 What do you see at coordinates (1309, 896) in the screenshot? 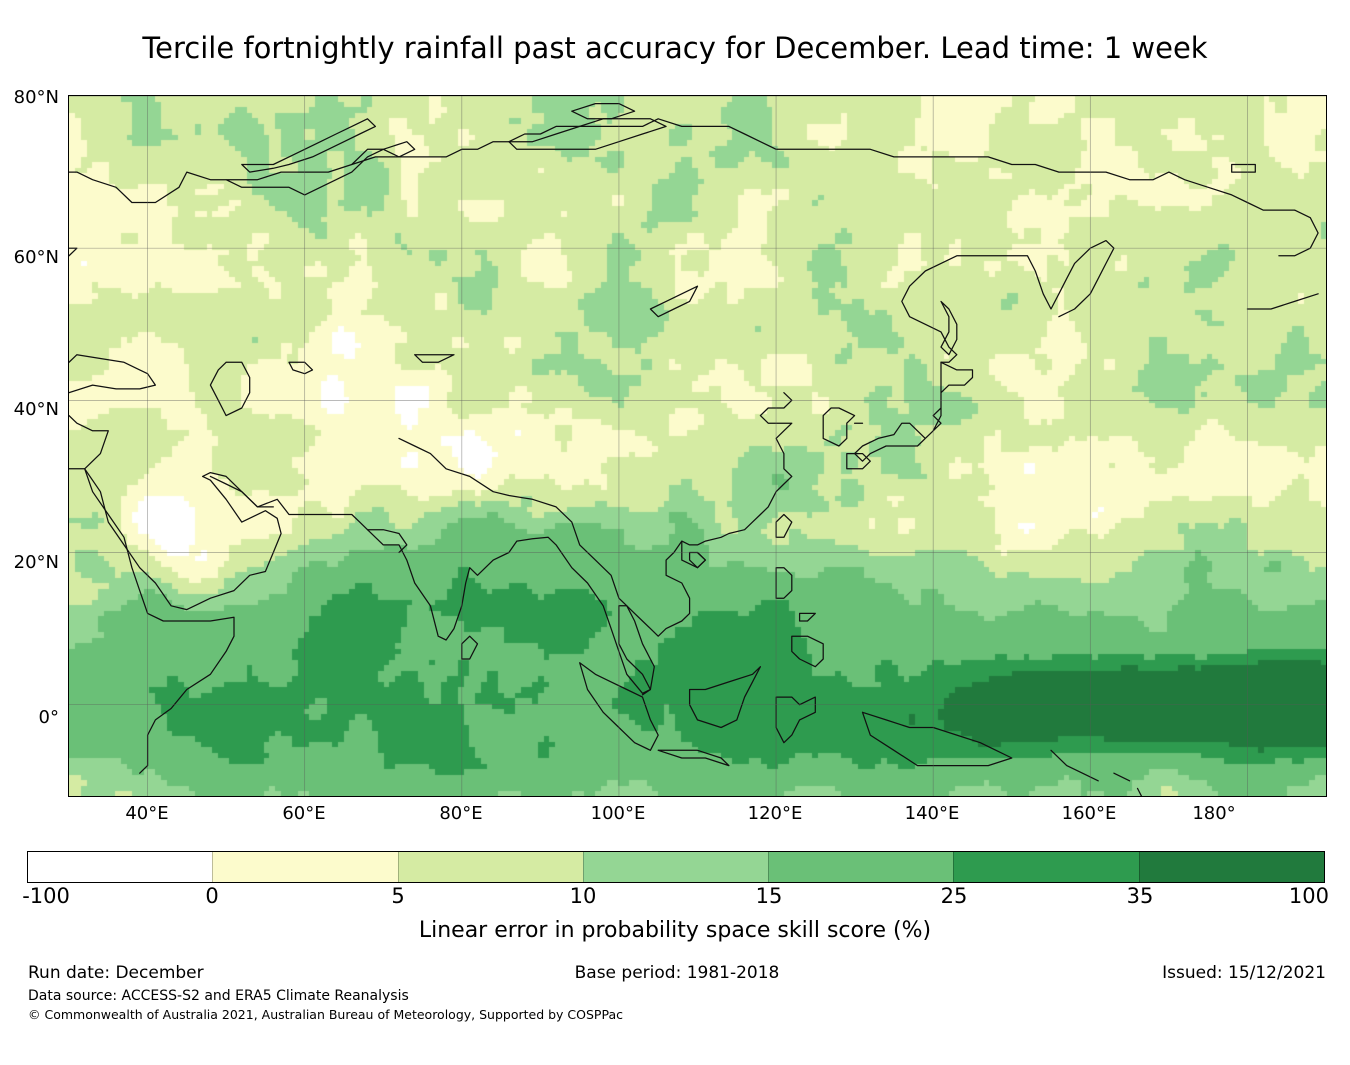
I see `colorbar-tick-label: 100` at bounding box center [1309, 896].